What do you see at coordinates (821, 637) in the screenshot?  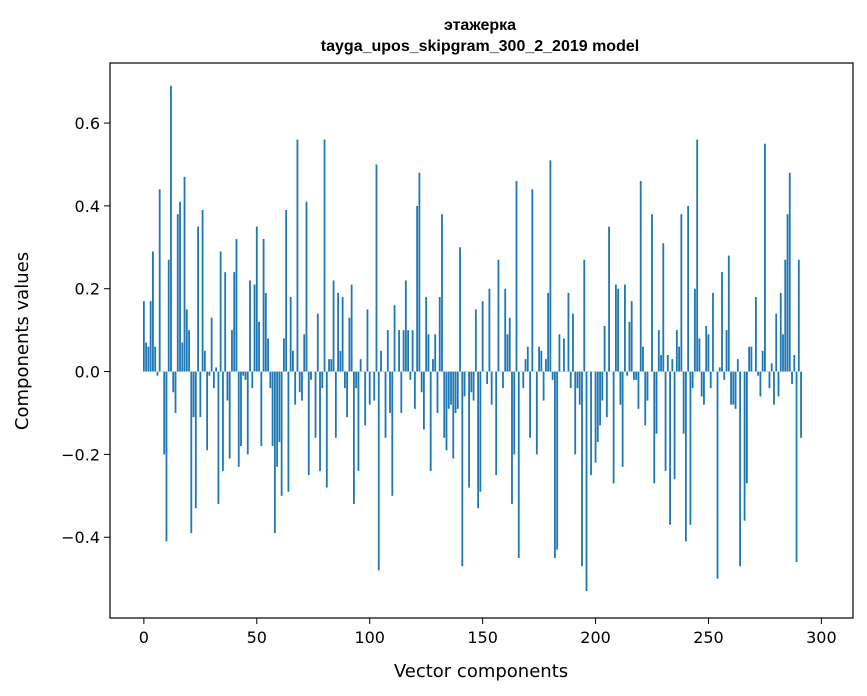 I see `x-tick-label: 300` at bounding box center [821, 637].